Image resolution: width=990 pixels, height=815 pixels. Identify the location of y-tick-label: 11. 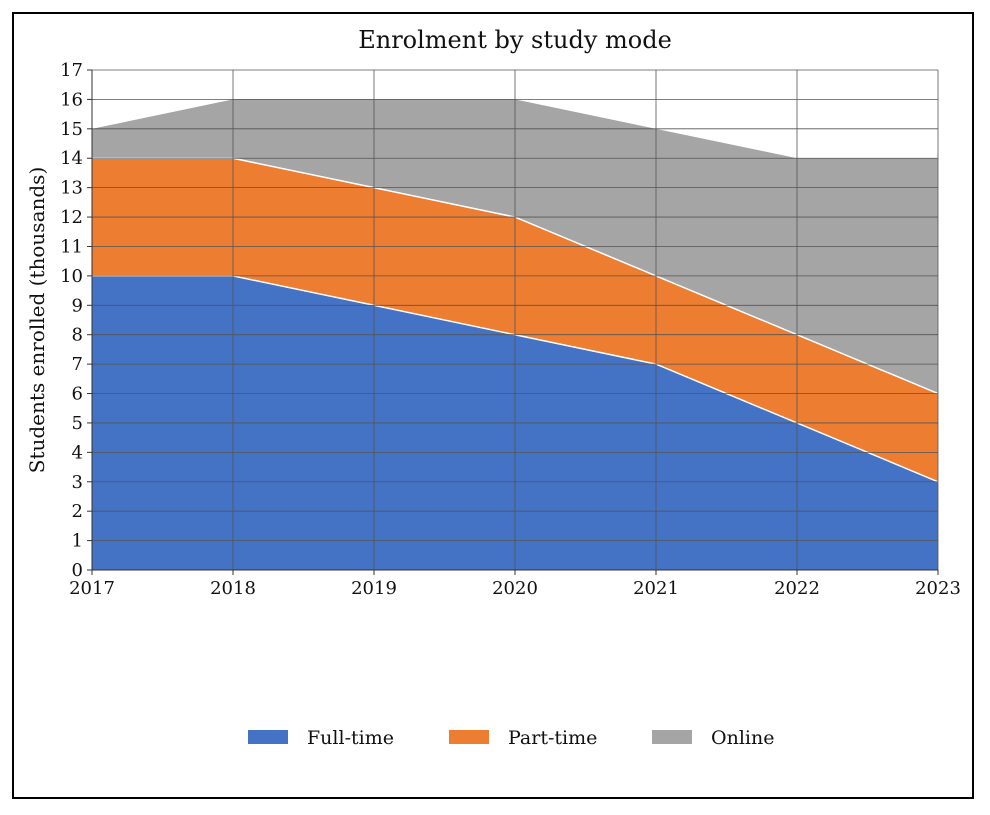
(71, 246).